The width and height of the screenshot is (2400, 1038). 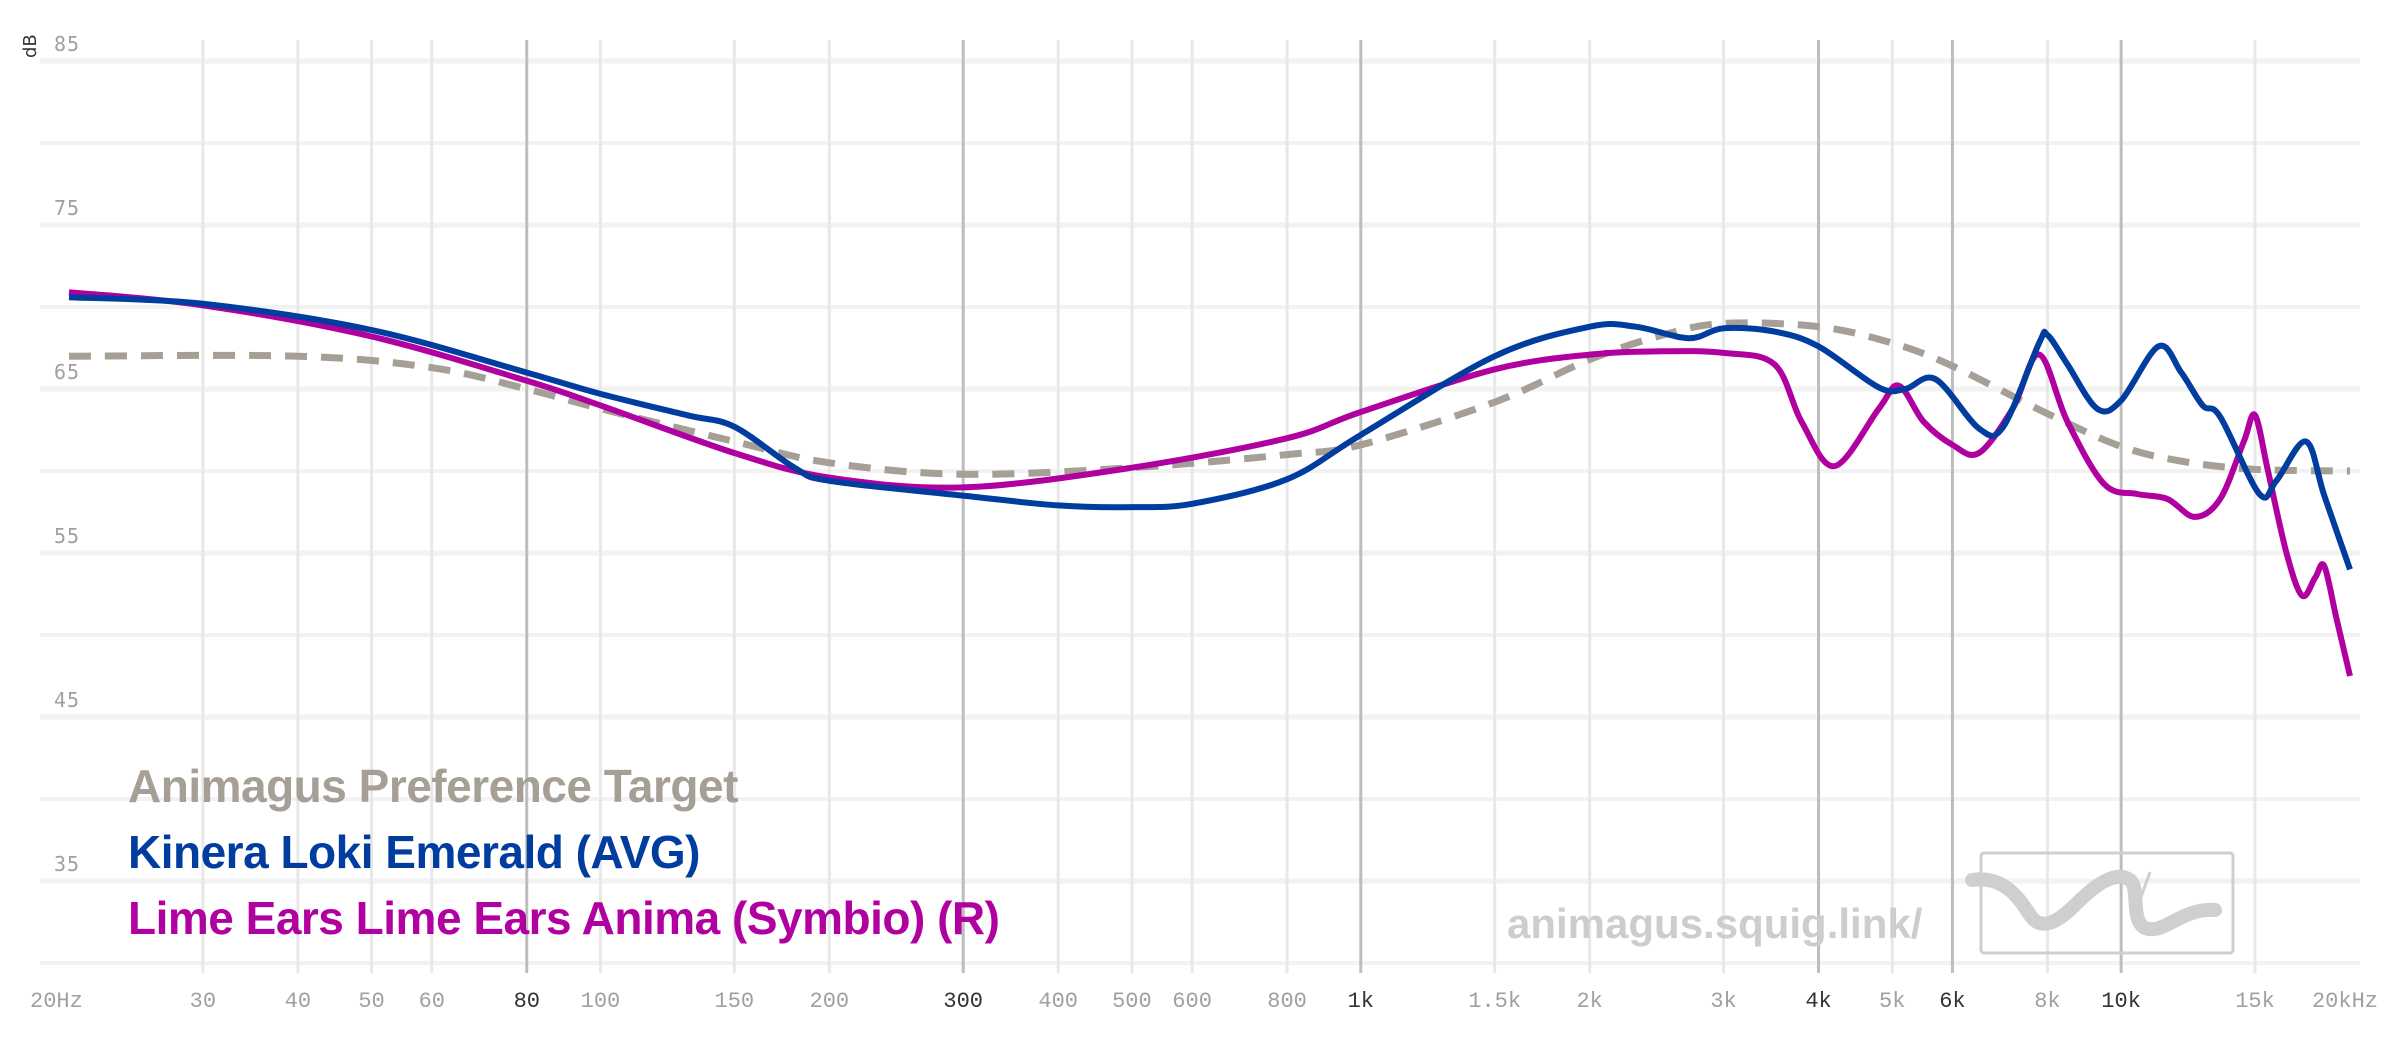 I want to click on y-tick-label: 85, so click(x=67, y=44).